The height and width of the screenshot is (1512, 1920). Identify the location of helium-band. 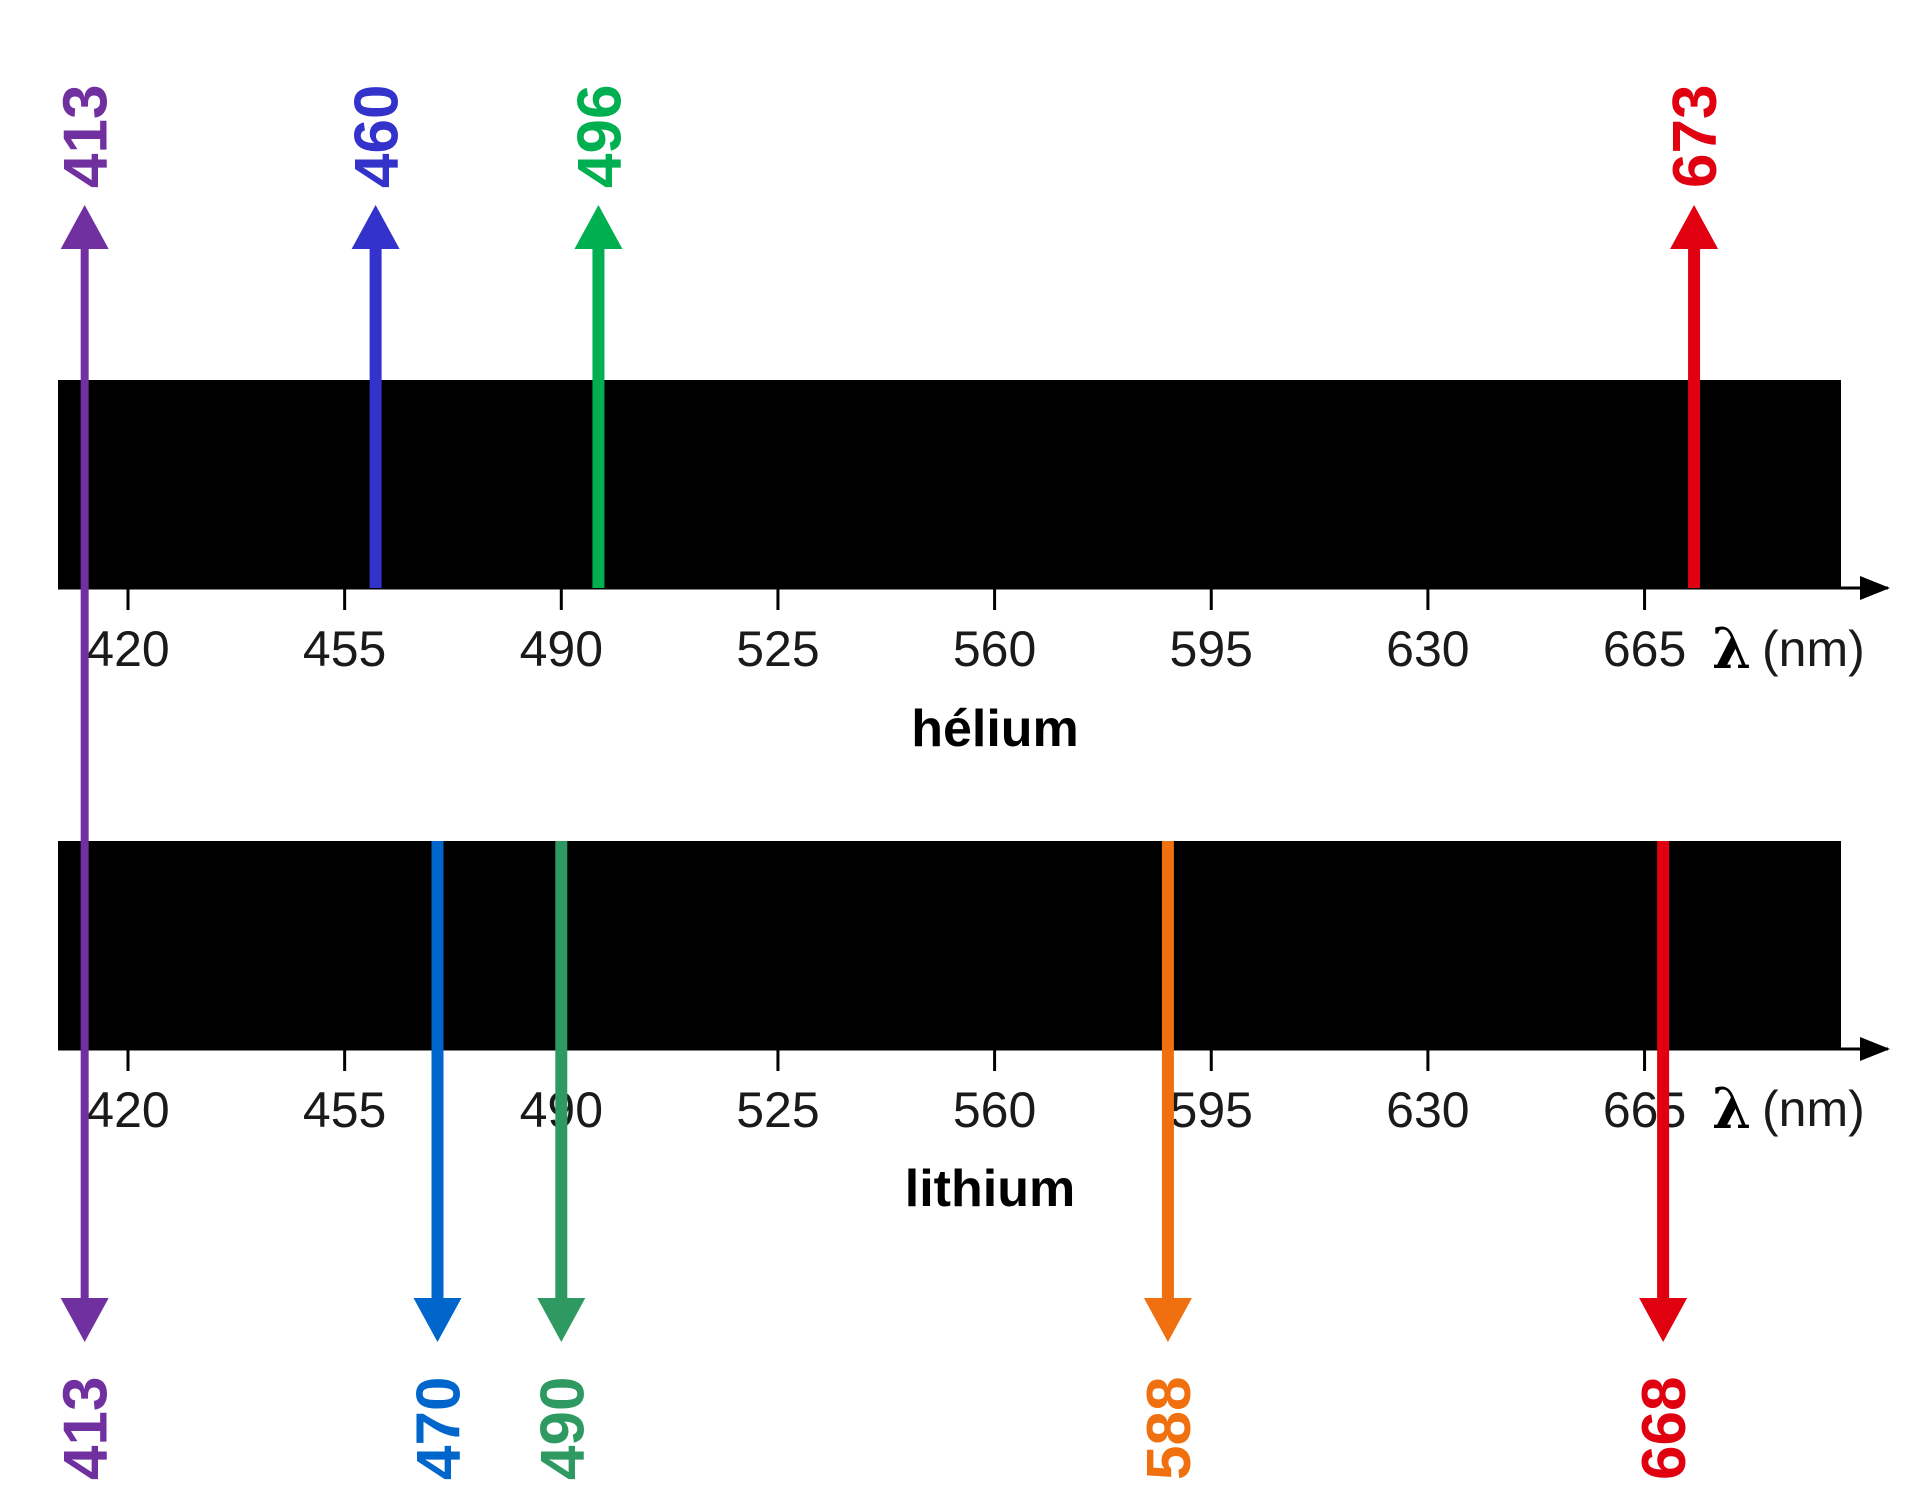
(949, 484).